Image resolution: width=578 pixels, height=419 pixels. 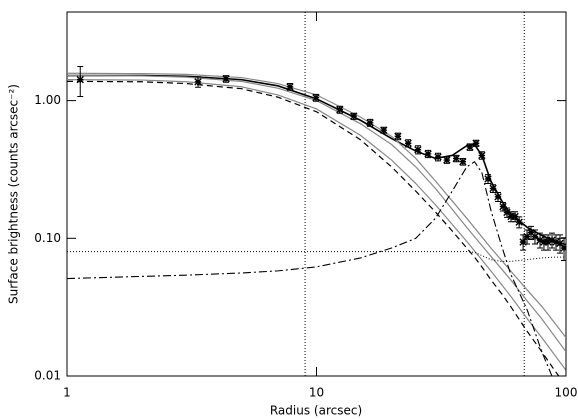 What do you see at coordinates (316, 411) in the screenshot?
I see `x-axis-title: Radius (arcsec)` at bounding box center [316, 411].